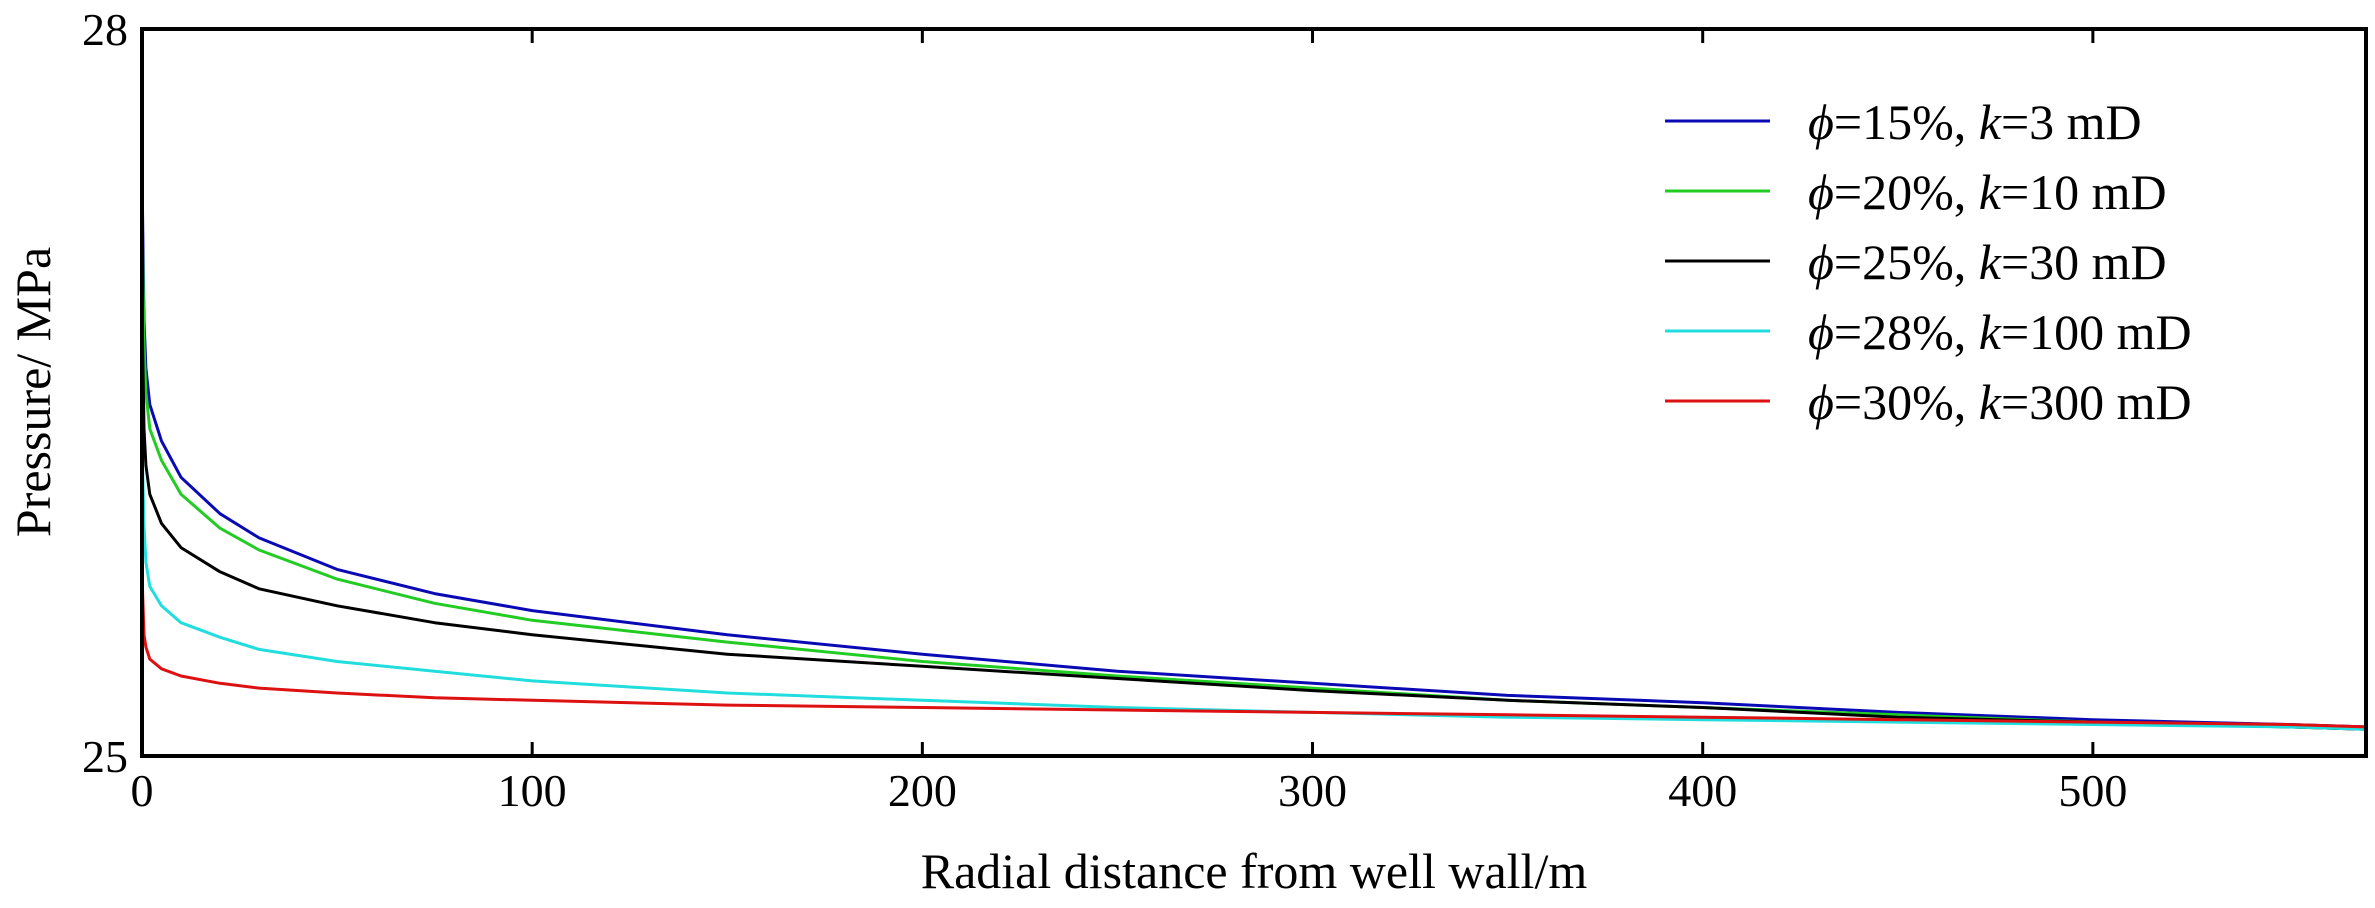 The image size is (2375, 908). I want to click on x-tick-label: 300, so click(1312, 790).